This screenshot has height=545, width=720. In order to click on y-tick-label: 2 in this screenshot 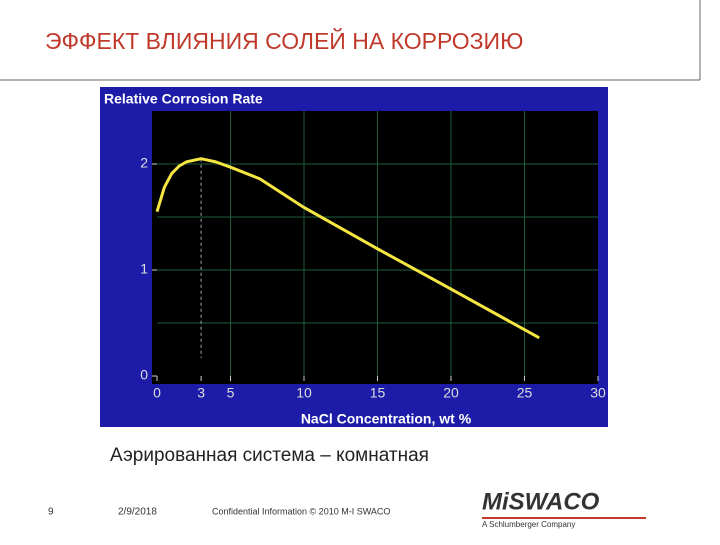, I will do `click(144, 163)`.